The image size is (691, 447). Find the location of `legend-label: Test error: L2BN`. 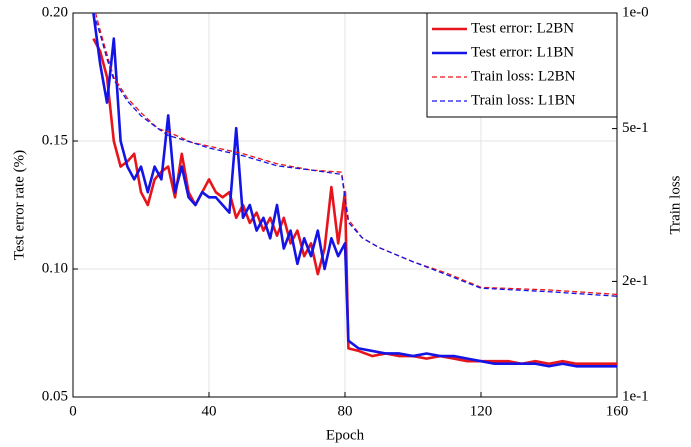

legend-label: Test error: L2BN is located at coordinates (522, 28).